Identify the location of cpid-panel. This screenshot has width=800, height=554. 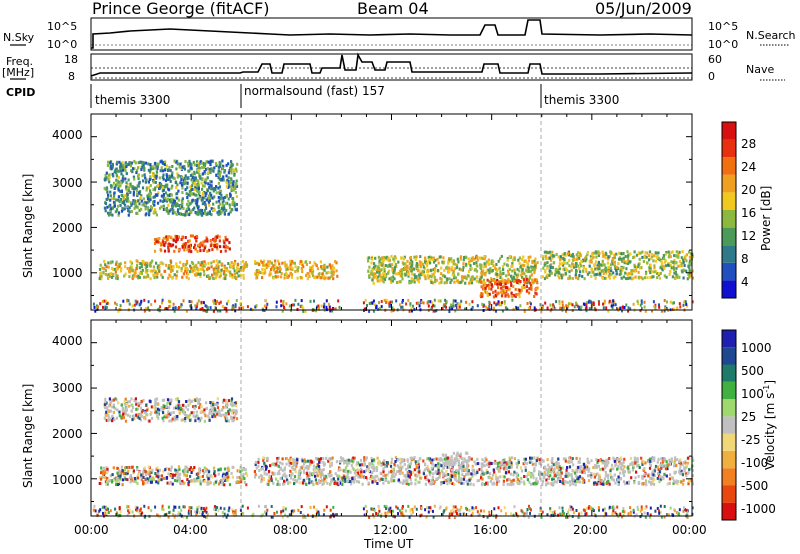
(316, 96).